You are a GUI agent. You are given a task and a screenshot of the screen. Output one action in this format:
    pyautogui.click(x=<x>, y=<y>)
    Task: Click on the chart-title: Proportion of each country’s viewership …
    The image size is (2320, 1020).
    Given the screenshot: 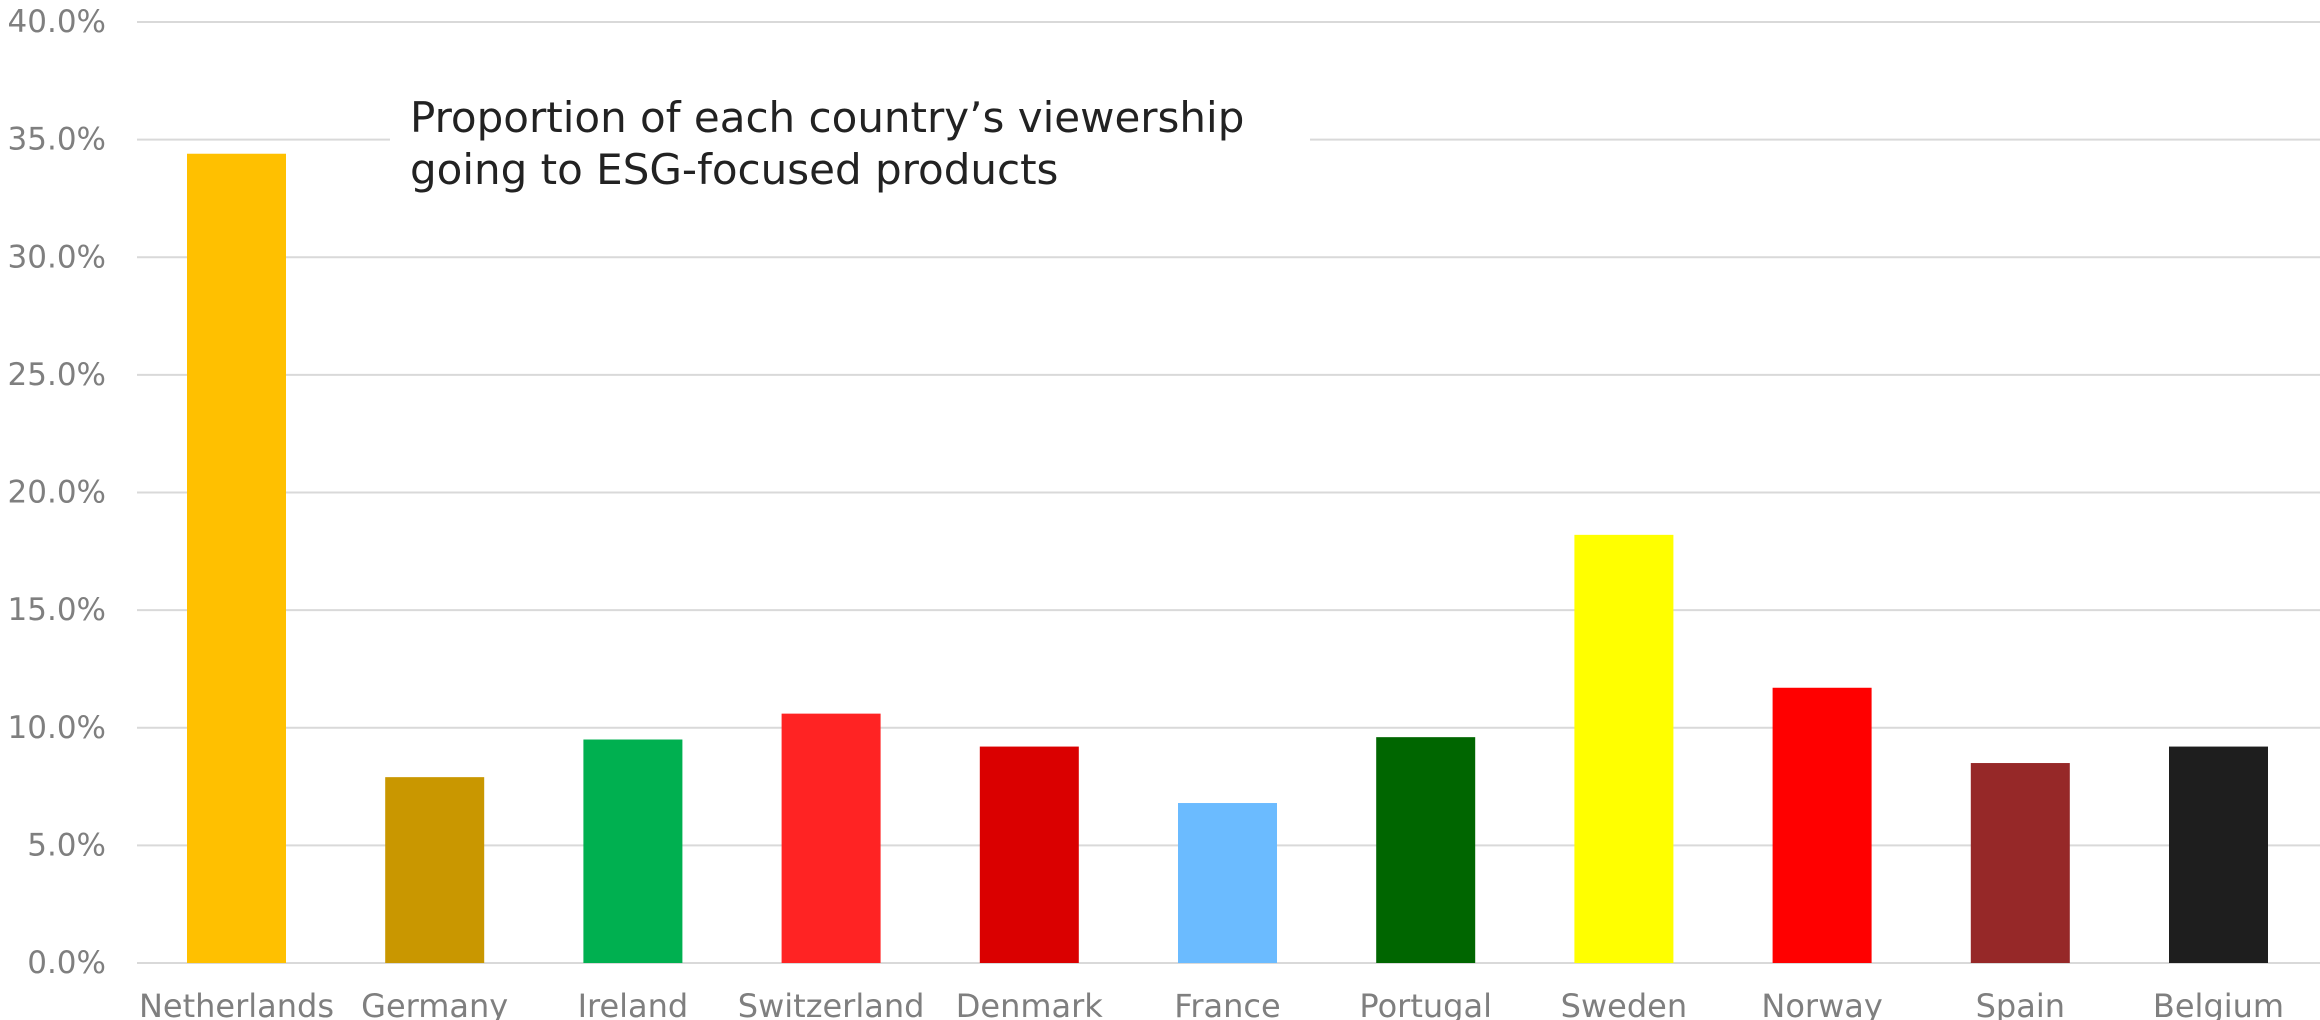 What is the action you would take?
    pyautogui.click(x=850, y=147)
    